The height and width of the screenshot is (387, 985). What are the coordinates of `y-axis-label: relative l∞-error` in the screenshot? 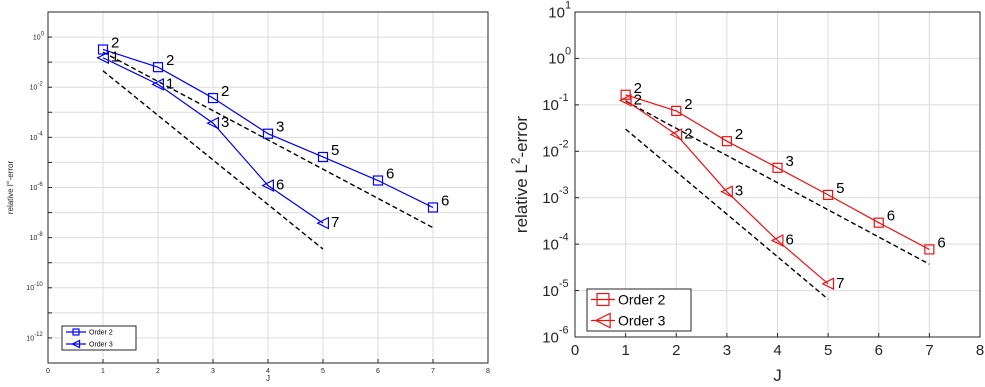 It's located at (10, 187).